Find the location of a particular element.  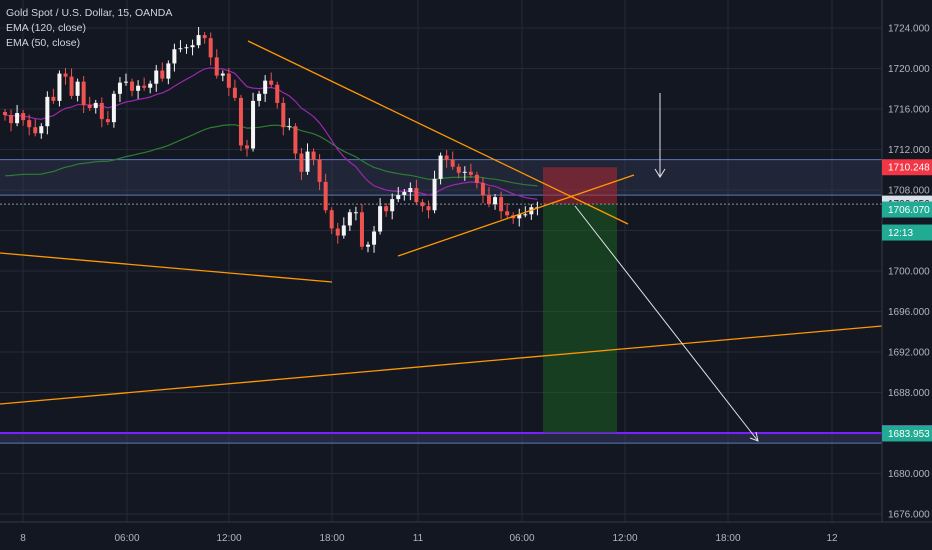

price-label-text: 12:13 is located at coordinates (900, 233).